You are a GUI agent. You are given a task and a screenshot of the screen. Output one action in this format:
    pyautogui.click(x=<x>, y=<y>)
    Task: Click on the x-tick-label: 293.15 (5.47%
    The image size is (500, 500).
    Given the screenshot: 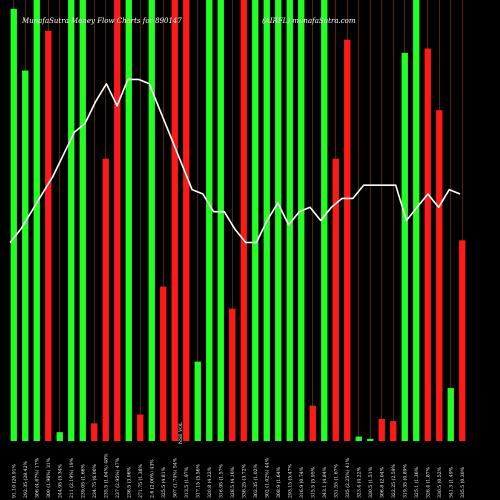 What is the action you would take?
    pyautogui.click(x=289, y=480)
    